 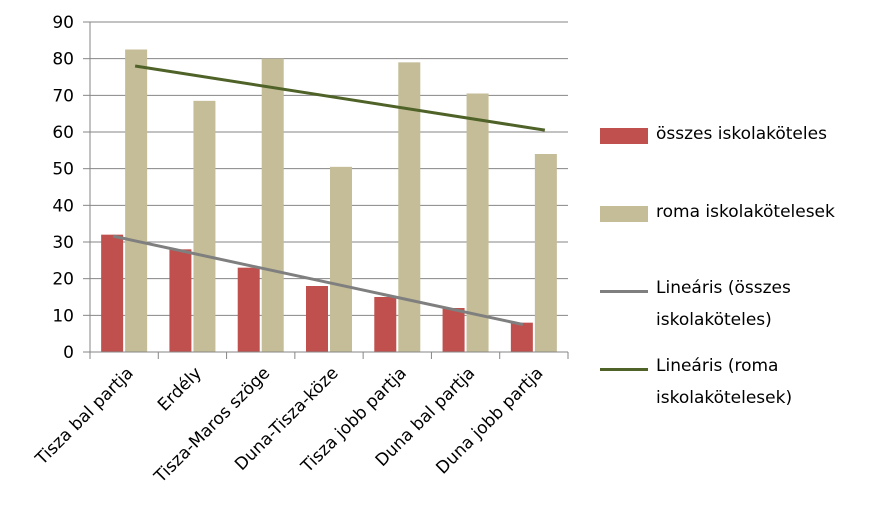 I want to click on legend-swatch-osszes, so click(x=624, y=136).